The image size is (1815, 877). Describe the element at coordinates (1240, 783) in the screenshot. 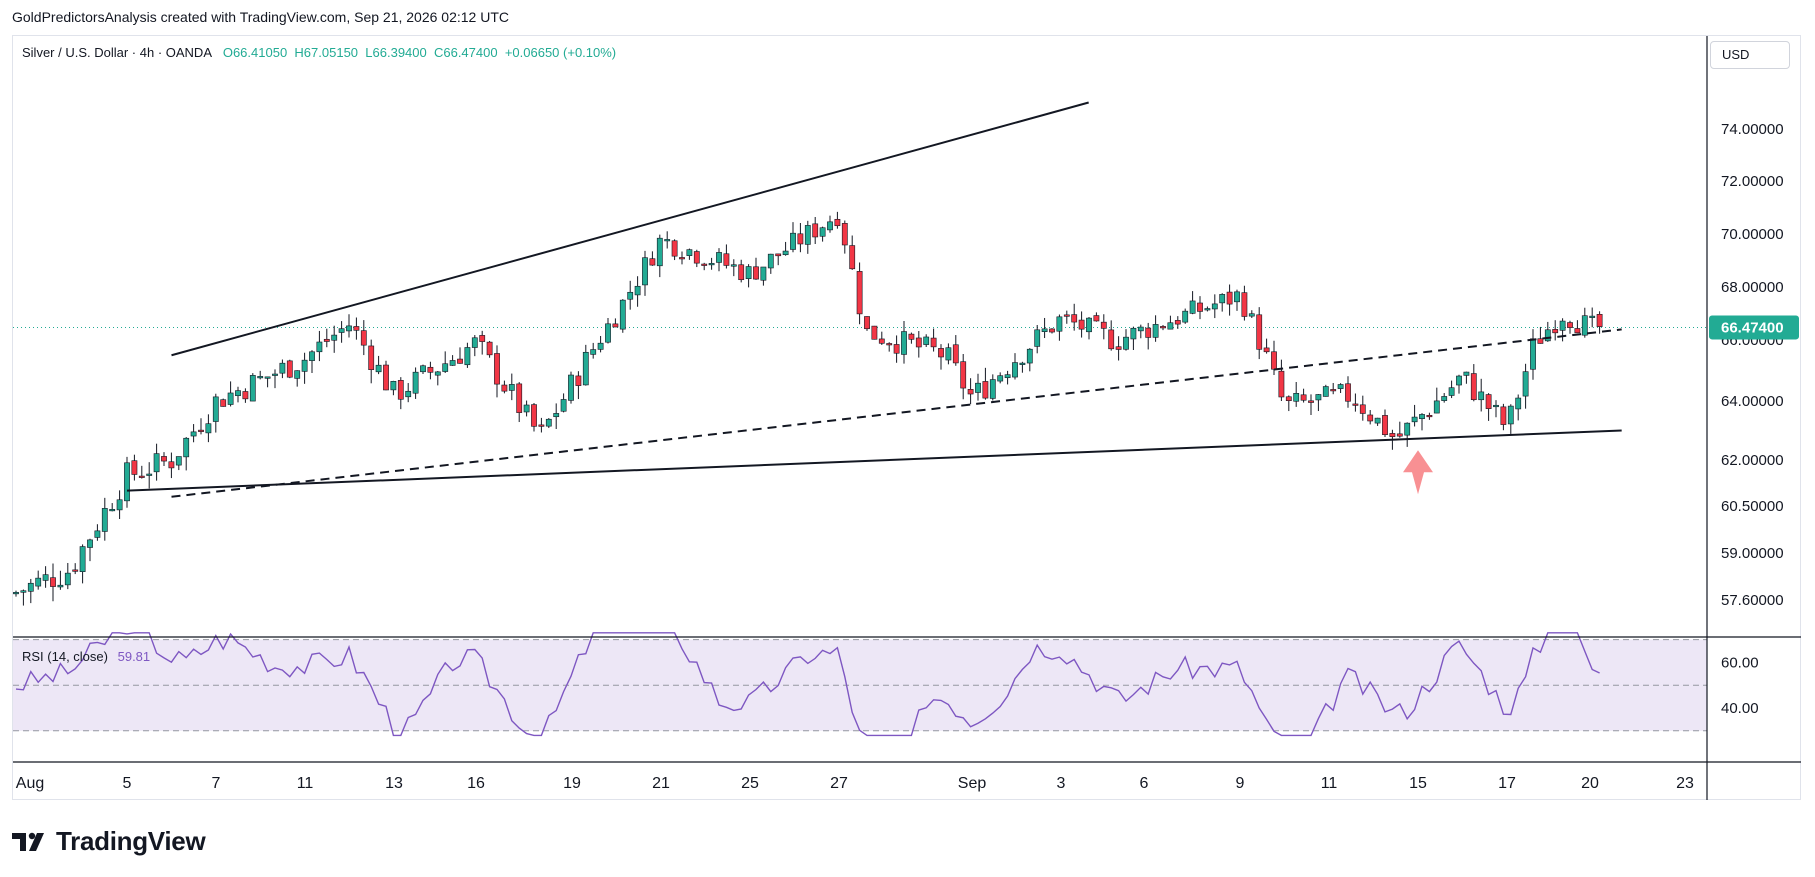

I see `time-tick-label: 9` at that location.